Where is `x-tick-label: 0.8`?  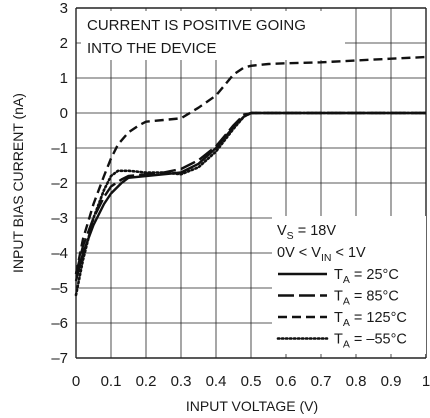
x-tick-label: 0.8 is located at coordinates (356, 381).